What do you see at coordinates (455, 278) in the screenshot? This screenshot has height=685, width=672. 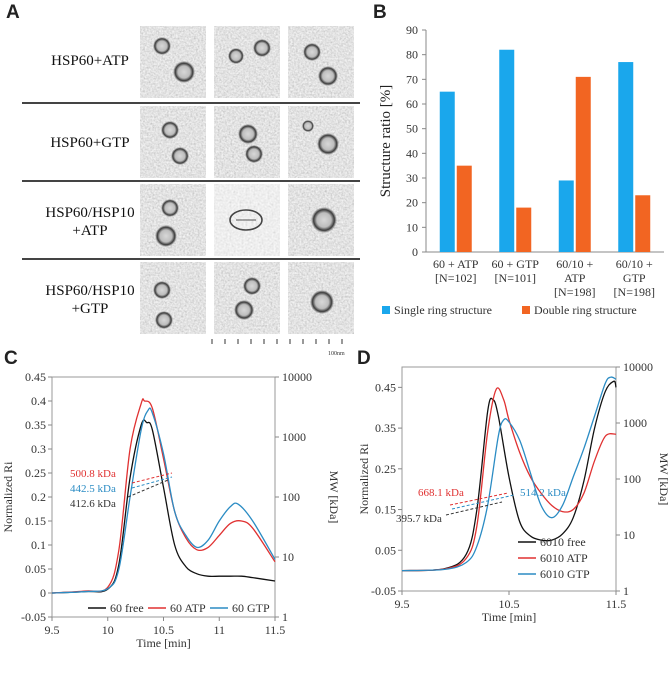 I see `x-tick-label: [N=102]` at bounding box center [455, 278].